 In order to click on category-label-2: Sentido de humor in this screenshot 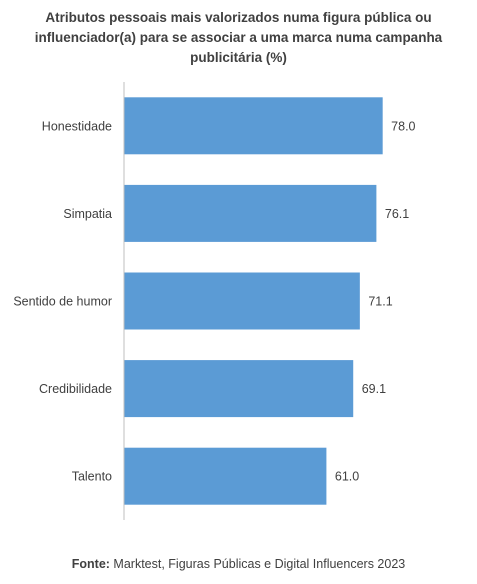, I will do `click(62, 302)`.